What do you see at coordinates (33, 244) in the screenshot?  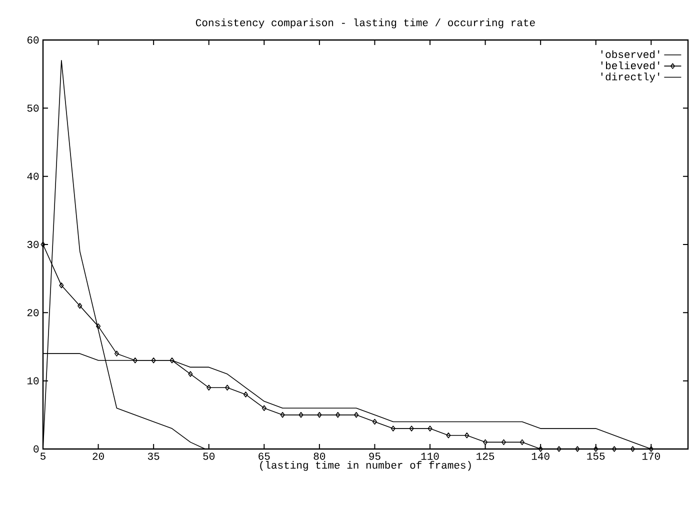 I see `y-tick-label: 30` at bounding box center [33, 244].